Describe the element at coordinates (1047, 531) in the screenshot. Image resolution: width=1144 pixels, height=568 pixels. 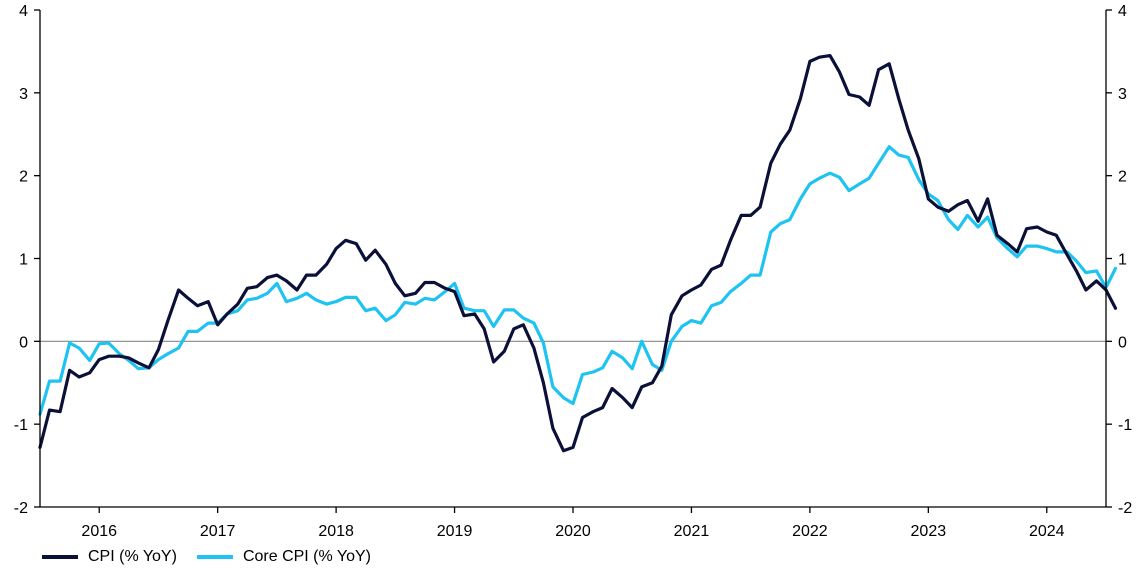
I see `x-tick-label-2024: 2024` at that location.